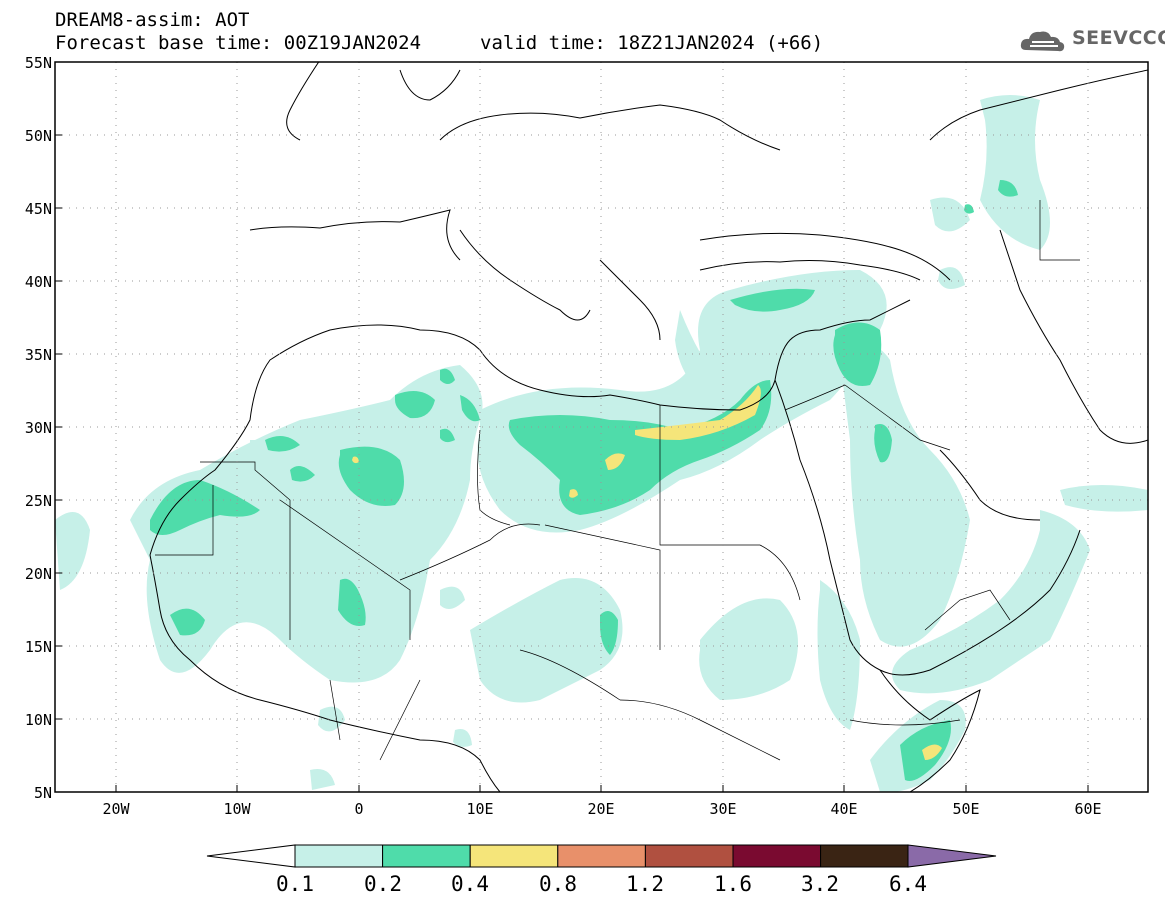 This screenshot has height=905, width=1165. I want to click on colorbar-label: 6.4, so click(908, 884).